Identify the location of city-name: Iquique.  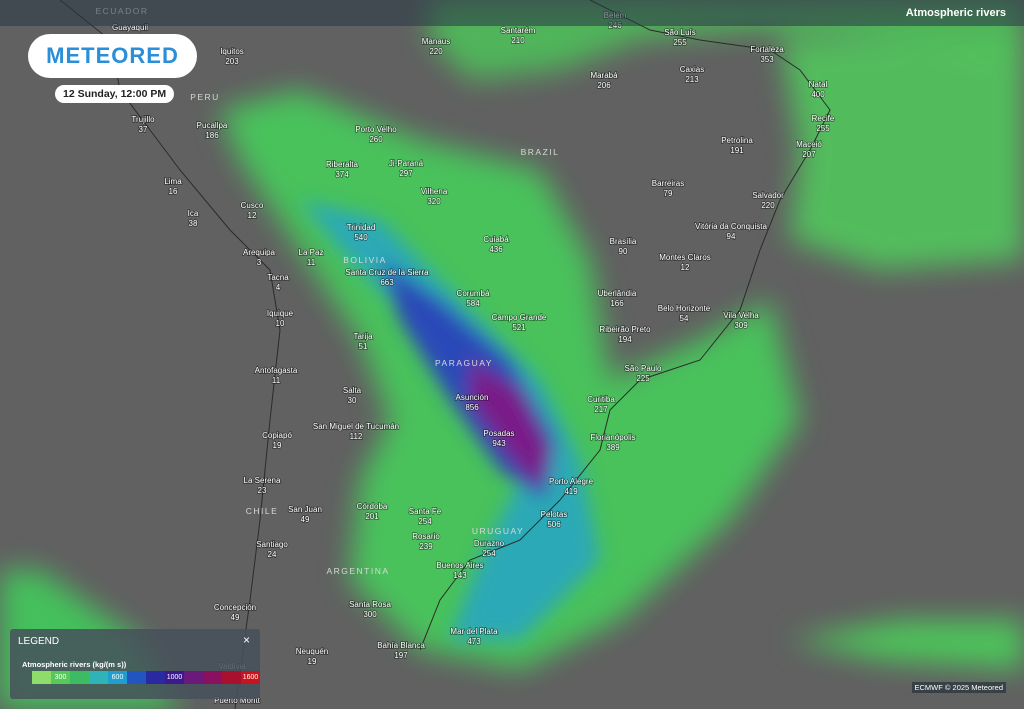
(280, 313).